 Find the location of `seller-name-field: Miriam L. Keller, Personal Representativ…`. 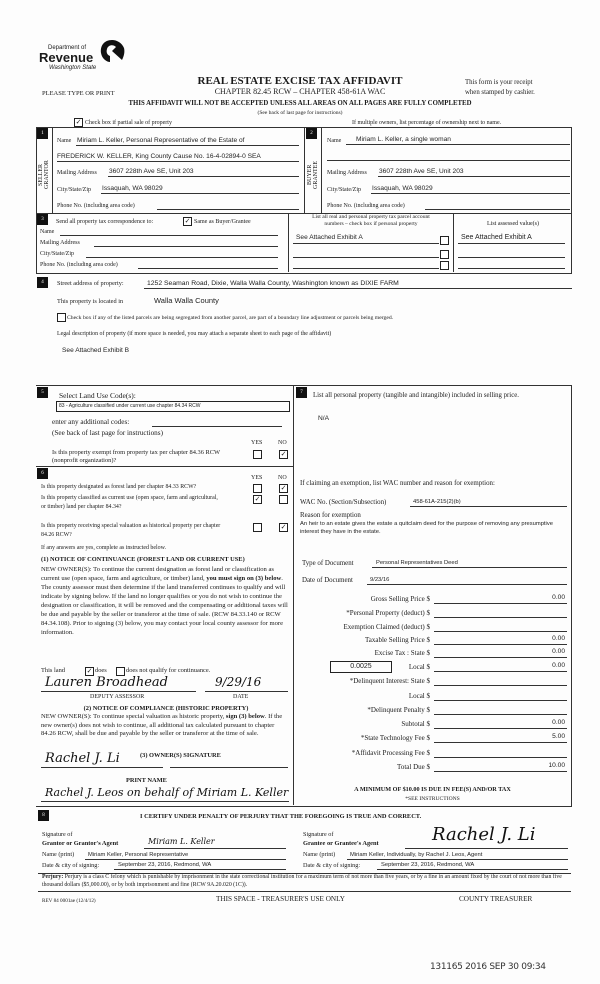

seller-name-field: Miriam L. Keller, Personal Representativ… is located at coordinates (161, 140).